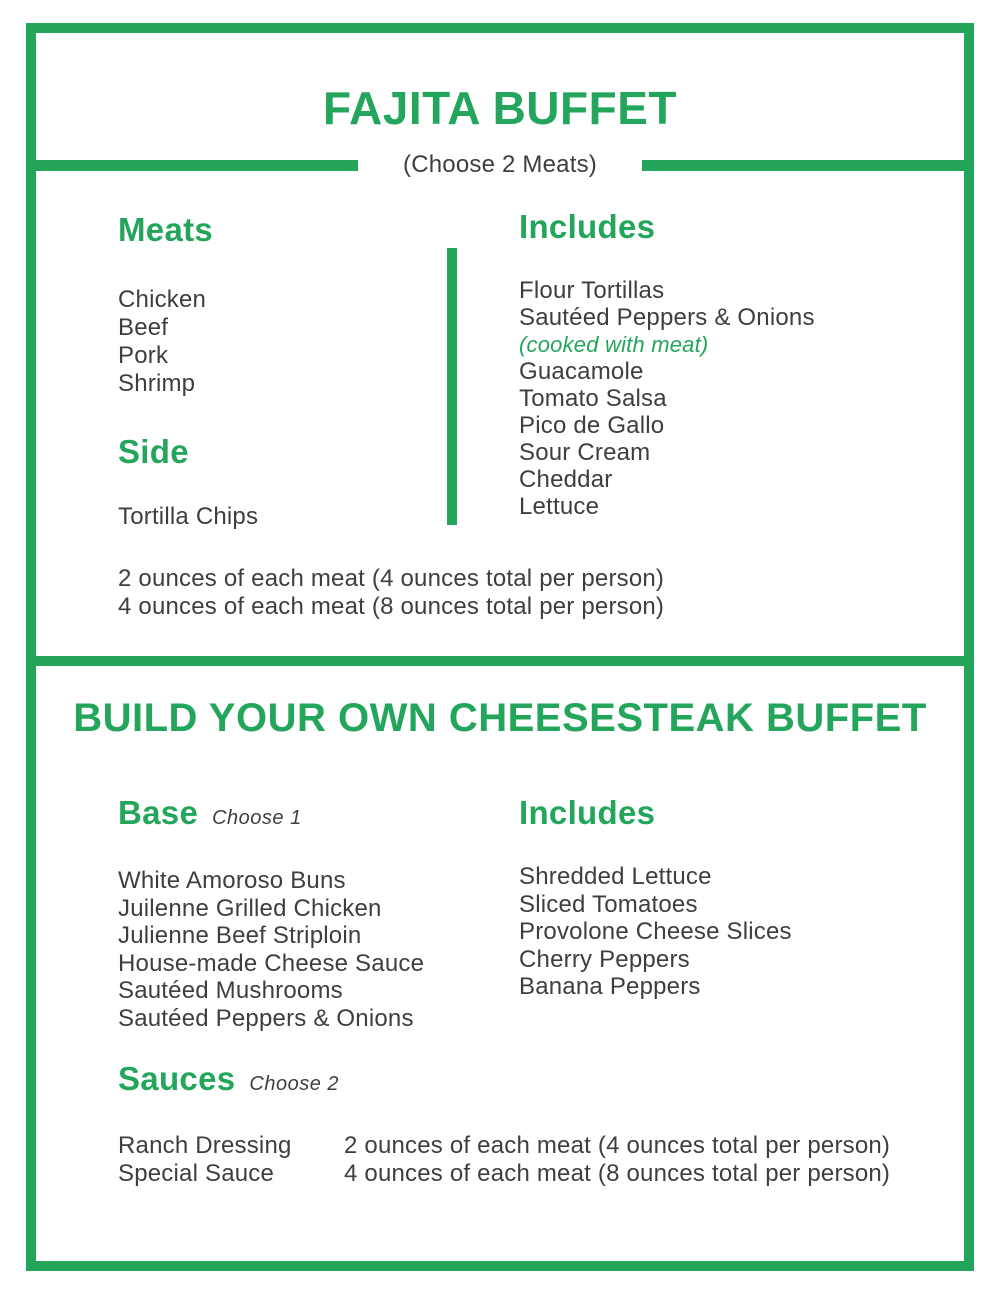  What do you see at coordinates (196, 1173) in the screenshot?
I see `sauce-item: Special Sauce` at bounding box center [196, 1173].